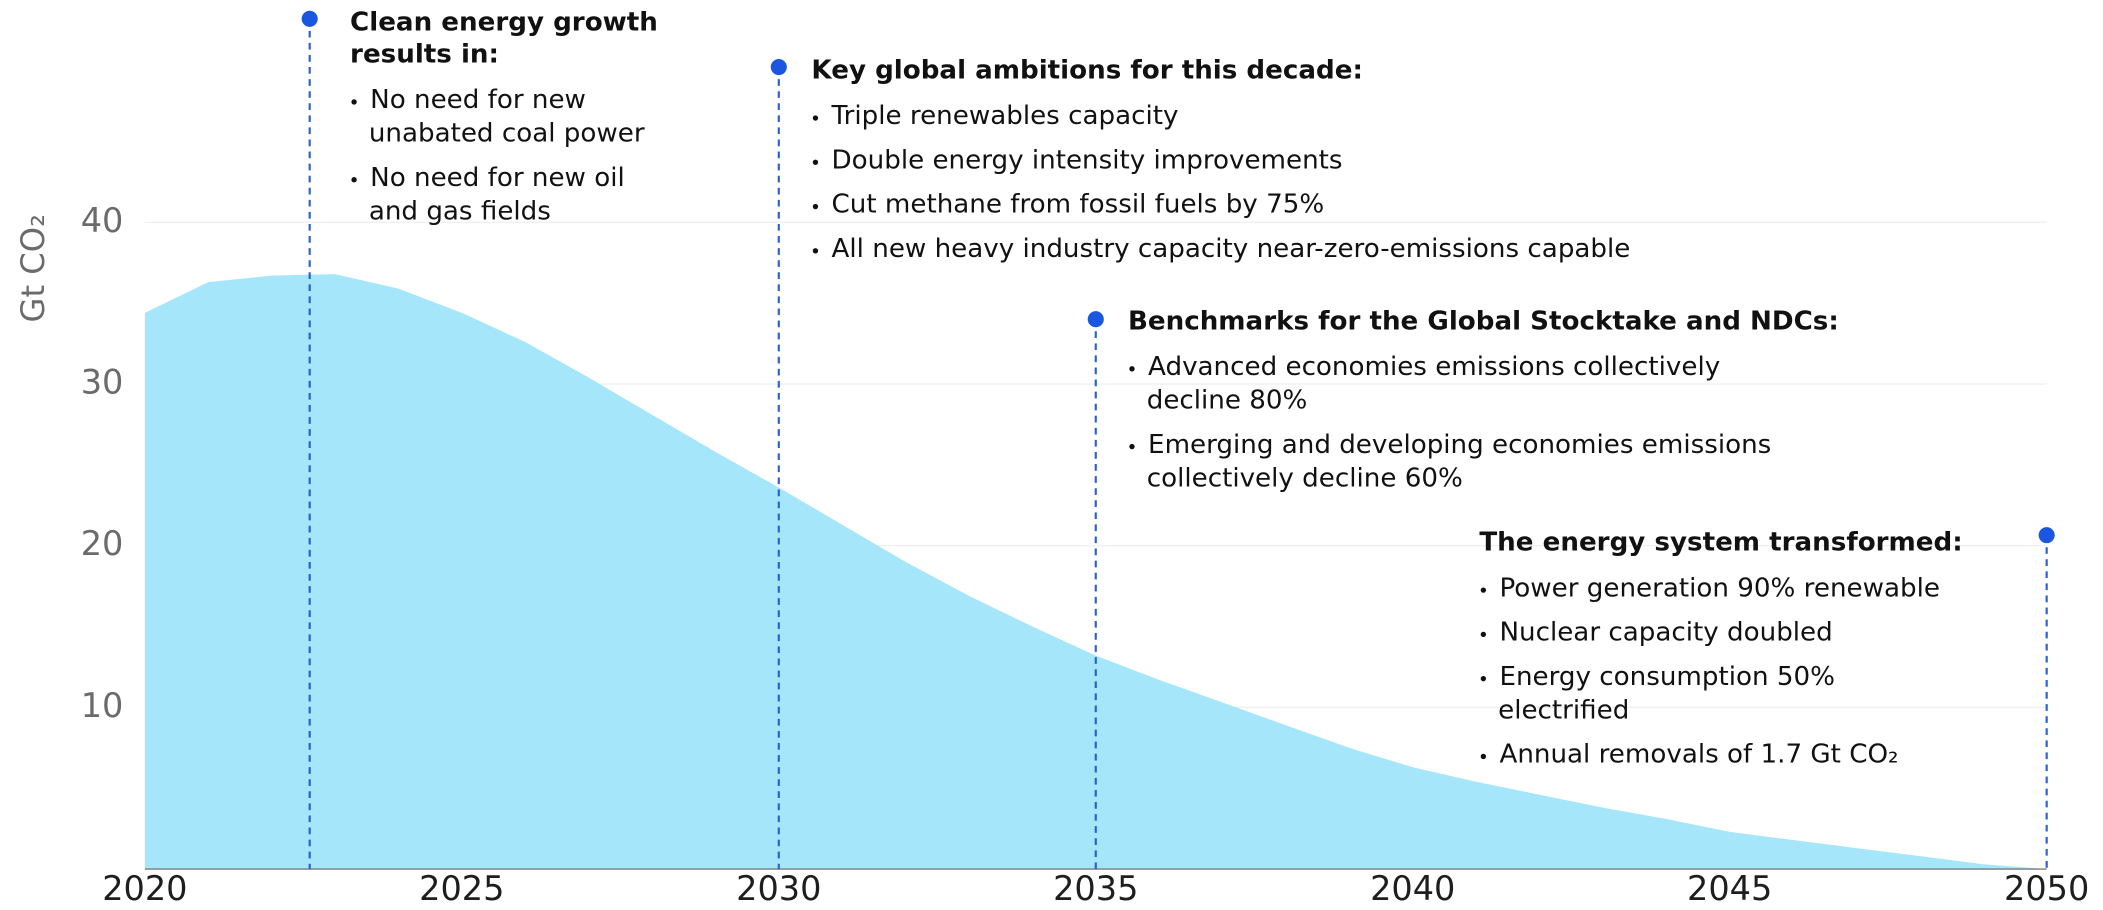 The width and height of the screenshot is (2103, 910). Describe the element at coordinates (1305, 478) in the screenshot. I see `annotation-item: collectively decline 60%` at that location.